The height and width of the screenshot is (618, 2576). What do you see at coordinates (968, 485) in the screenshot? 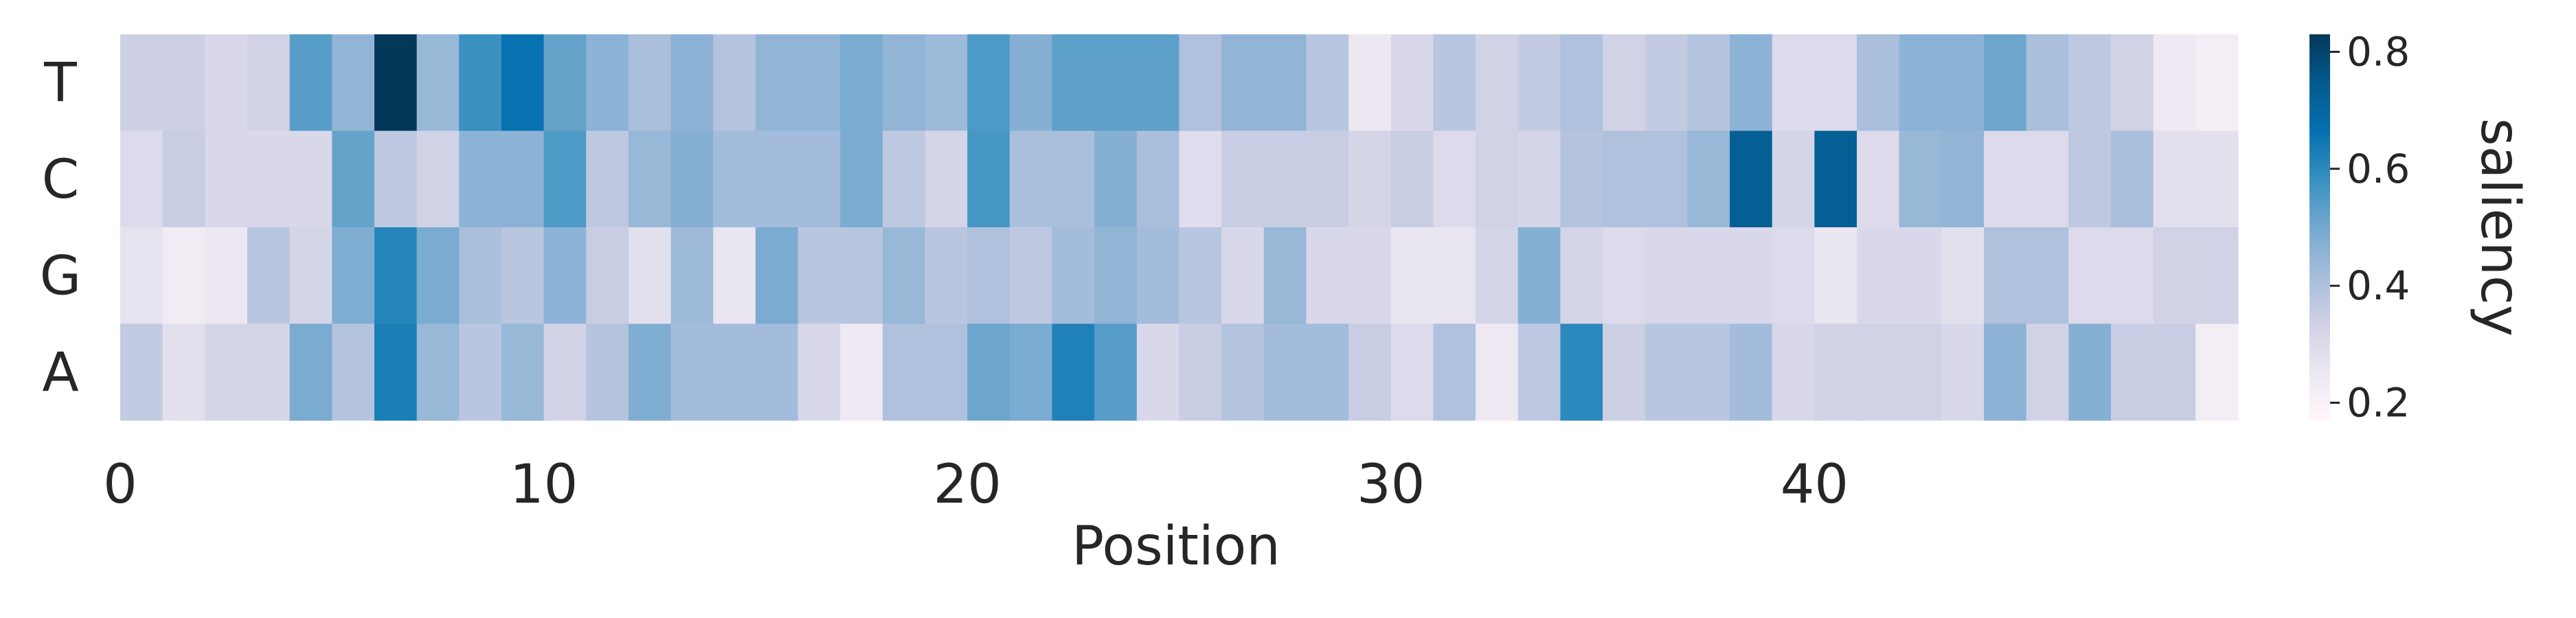
I see `x-tick-label: 20` at bounding box center [968, 485].